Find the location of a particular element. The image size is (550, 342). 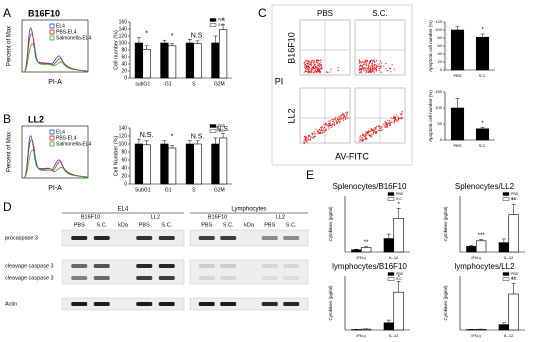

lane-label: PBS is located at coordinates (79, 225).